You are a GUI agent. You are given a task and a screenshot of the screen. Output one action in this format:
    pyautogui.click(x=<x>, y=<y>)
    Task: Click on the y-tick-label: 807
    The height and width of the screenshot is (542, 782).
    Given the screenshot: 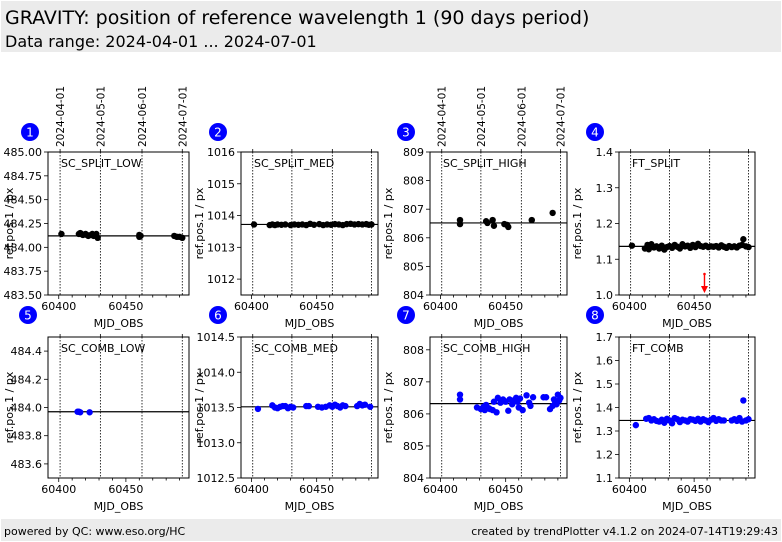 What is the action you would take?
    pyautogui.click(x=413, y=209)
    